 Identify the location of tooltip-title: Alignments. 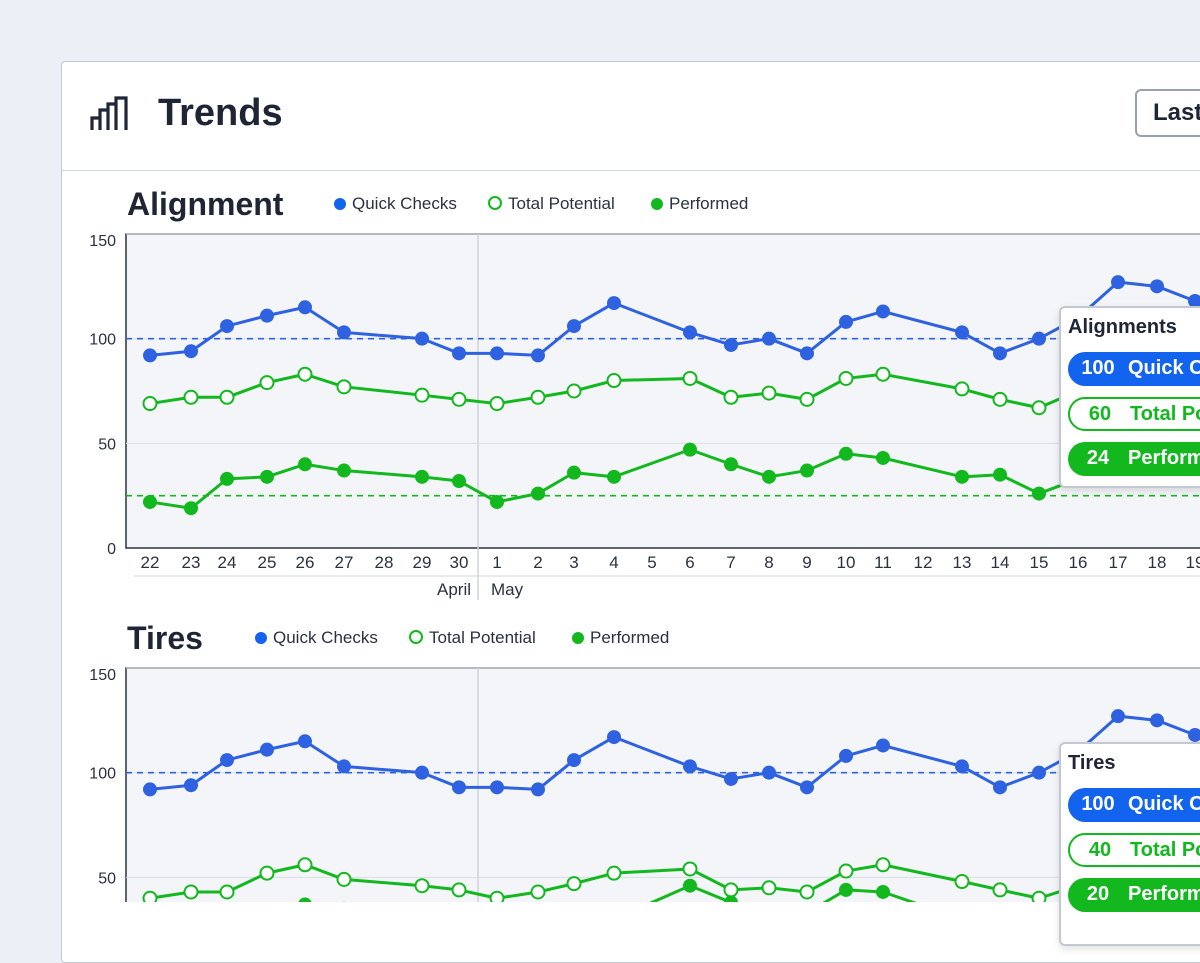
(1122, 327).